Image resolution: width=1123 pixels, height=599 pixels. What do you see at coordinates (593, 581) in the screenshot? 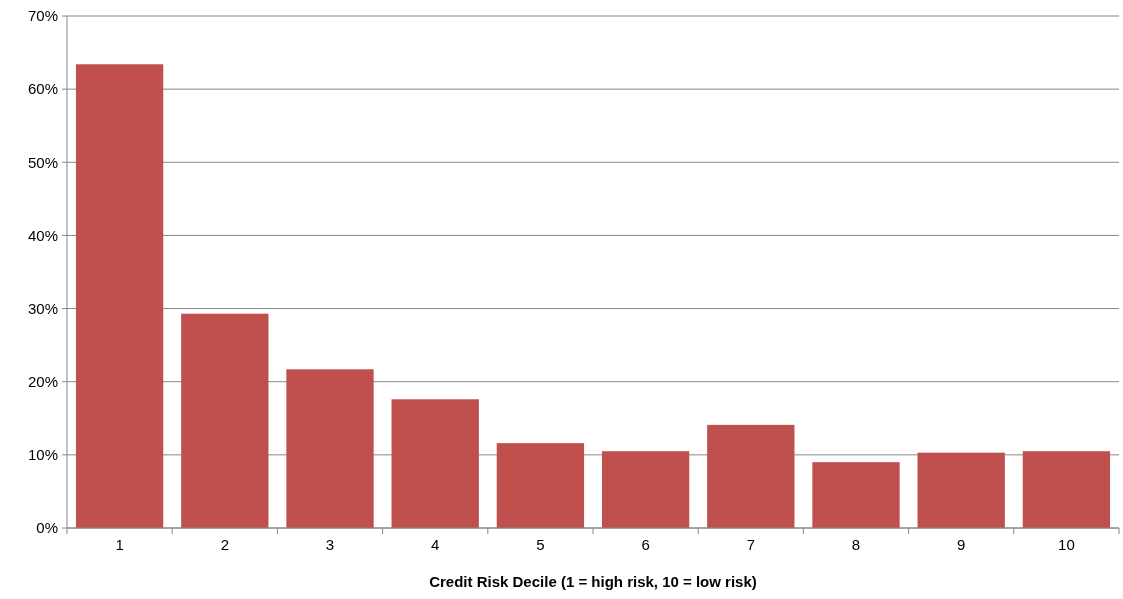
I see `x-axis-title: Credit Risk Decile (1 = high risk, 10 = low risk)` at bounding box center [593, 581].